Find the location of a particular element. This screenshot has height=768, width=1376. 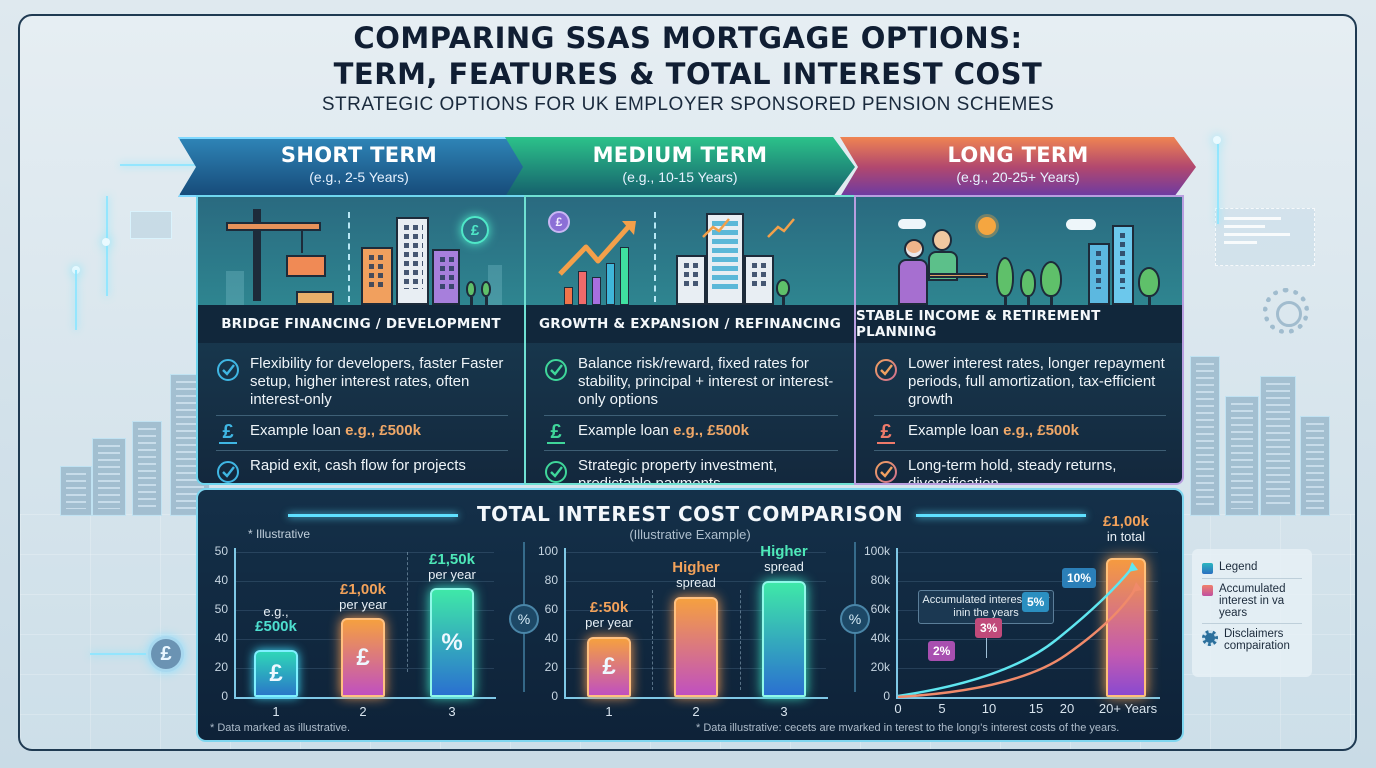

x-tick: 10 is located at coordinates (989, 708).